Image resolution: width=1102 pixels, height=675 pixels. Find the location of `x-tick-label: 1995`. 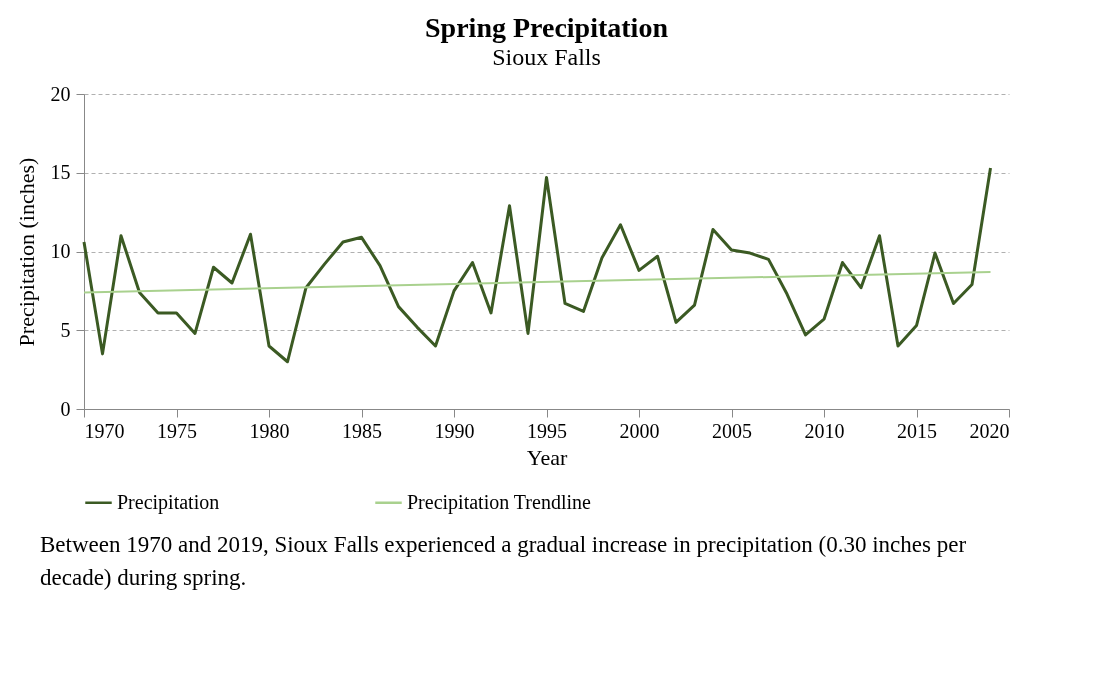

x-tick-label: 1995 is located at coordinates (547, 430).